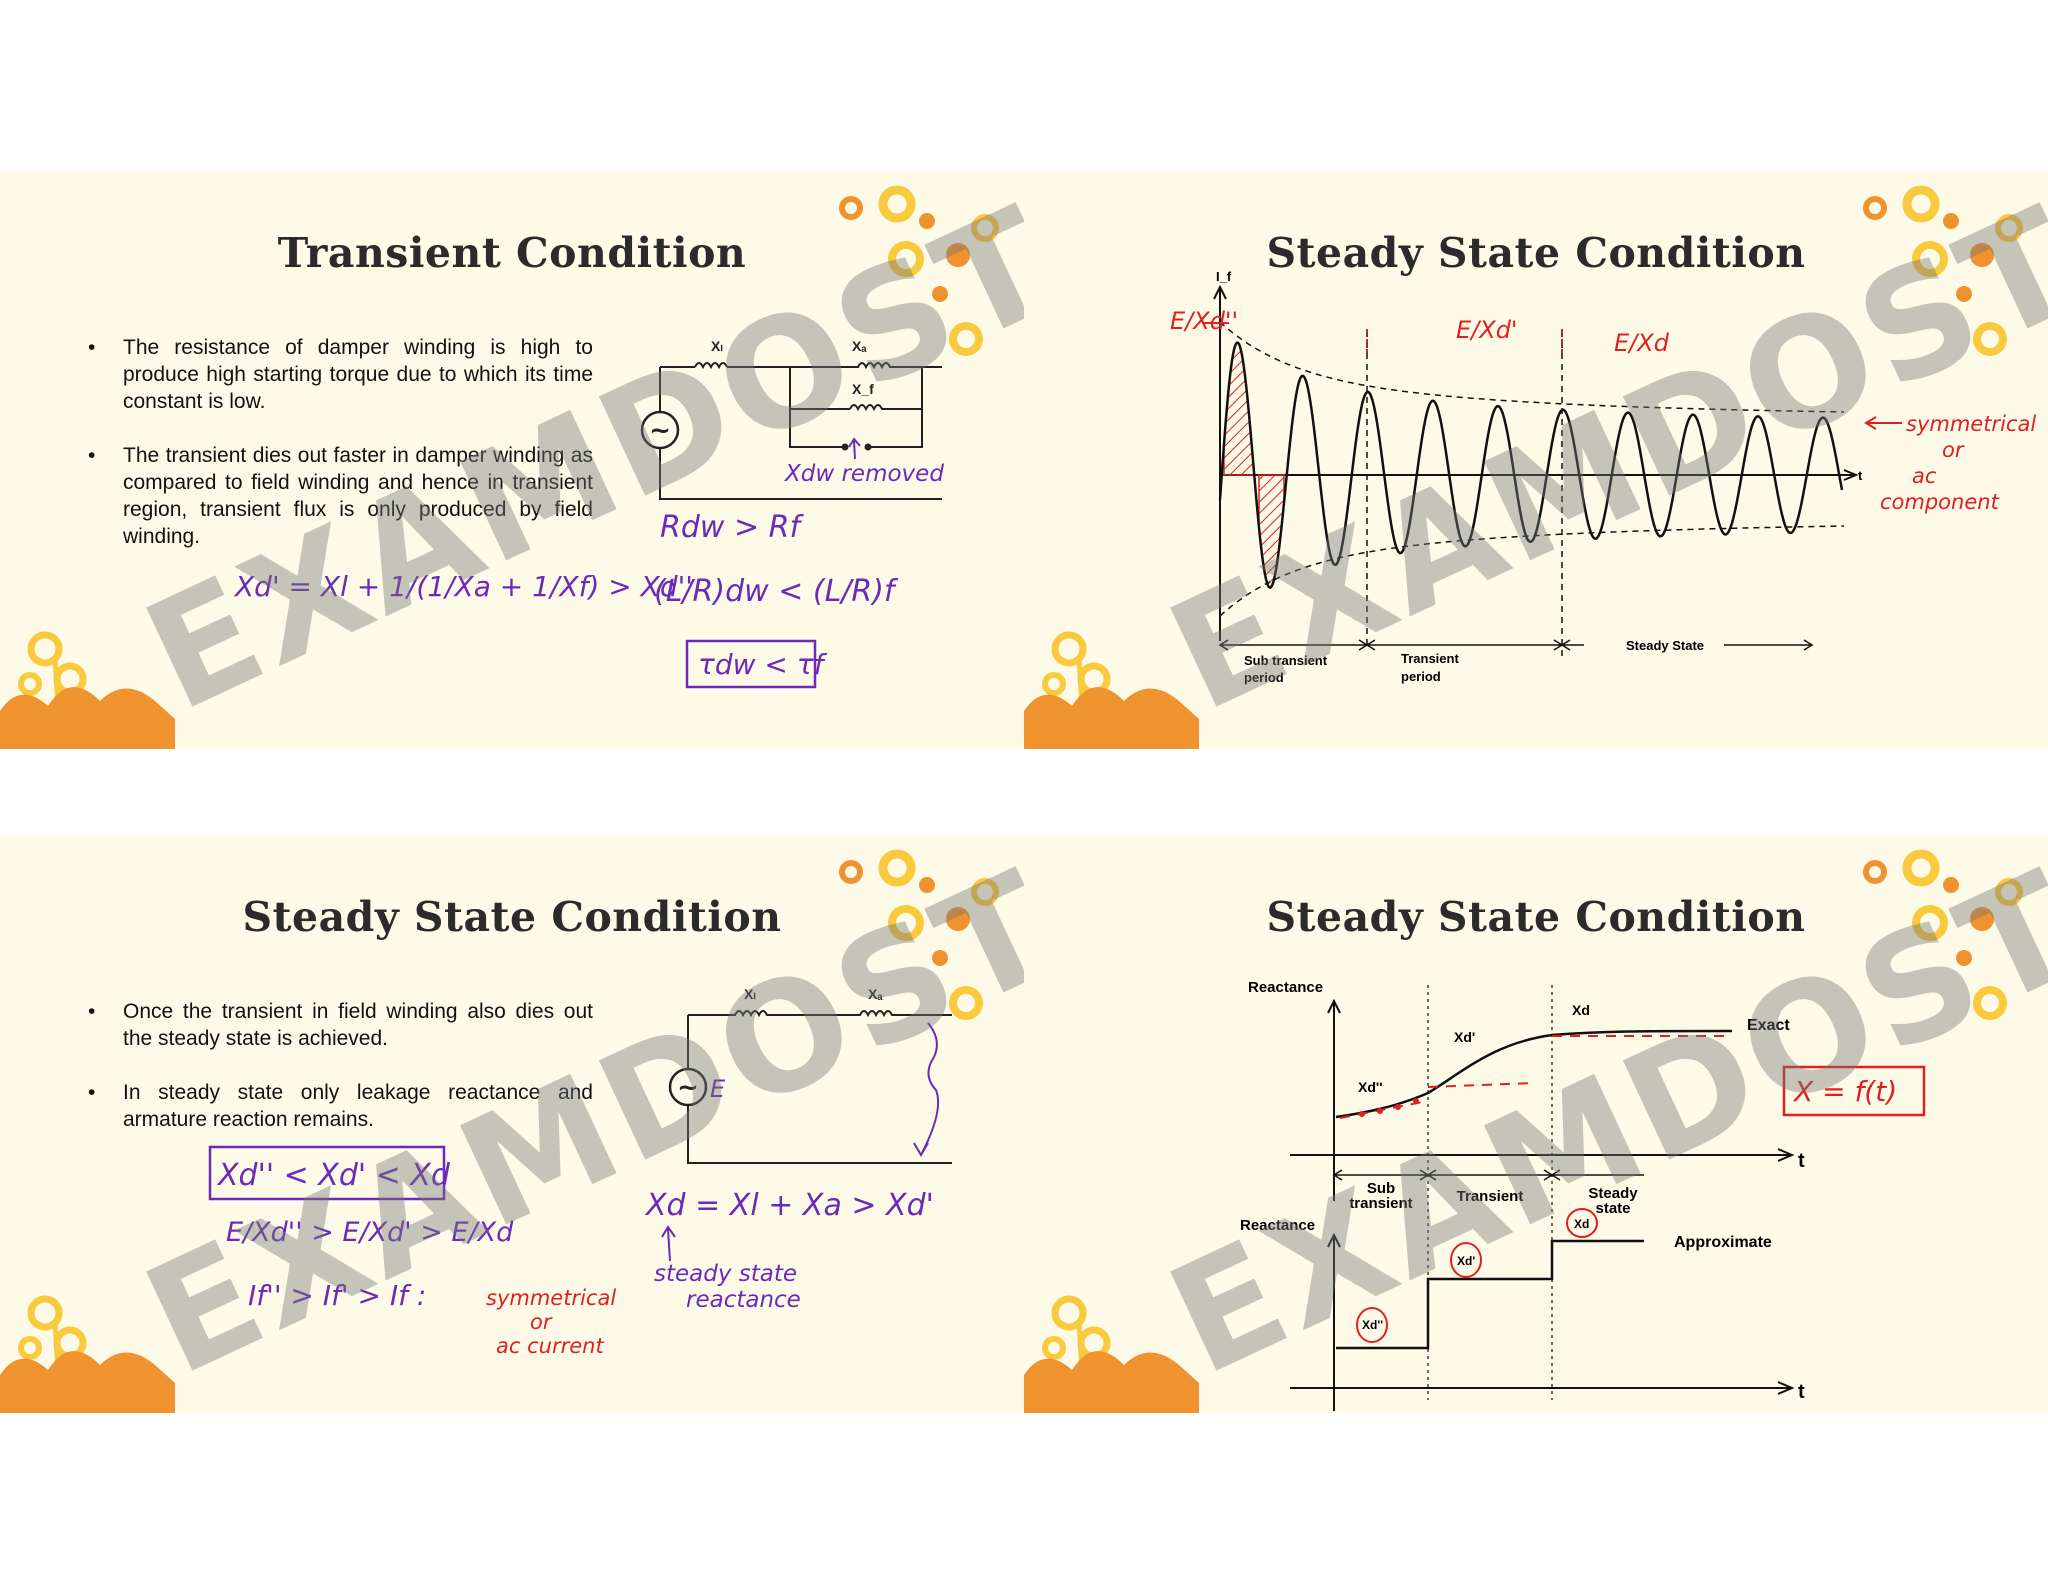 Image resolution: width=2048 pixels, height=1582 pixels. Describe the element at coordinates (1204, 321) in the screenshot. I see `label-e-over-xdpp: E/Xd''` at that location.